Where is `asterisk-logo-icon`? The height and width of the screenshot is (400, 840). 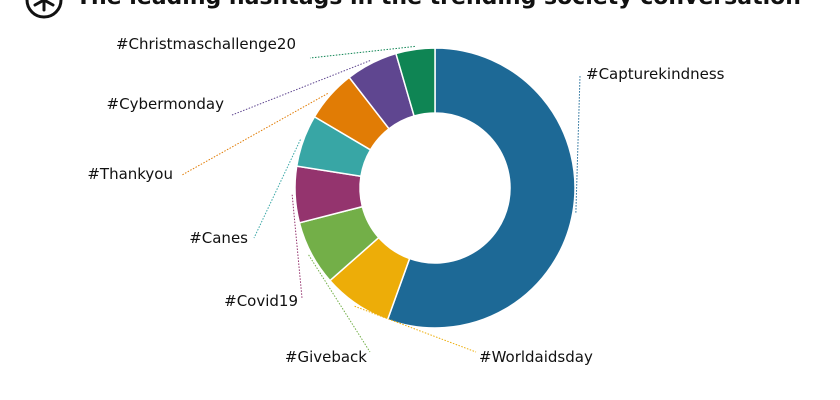
asterisk-logo-icon is located at coordinates (44, 9).